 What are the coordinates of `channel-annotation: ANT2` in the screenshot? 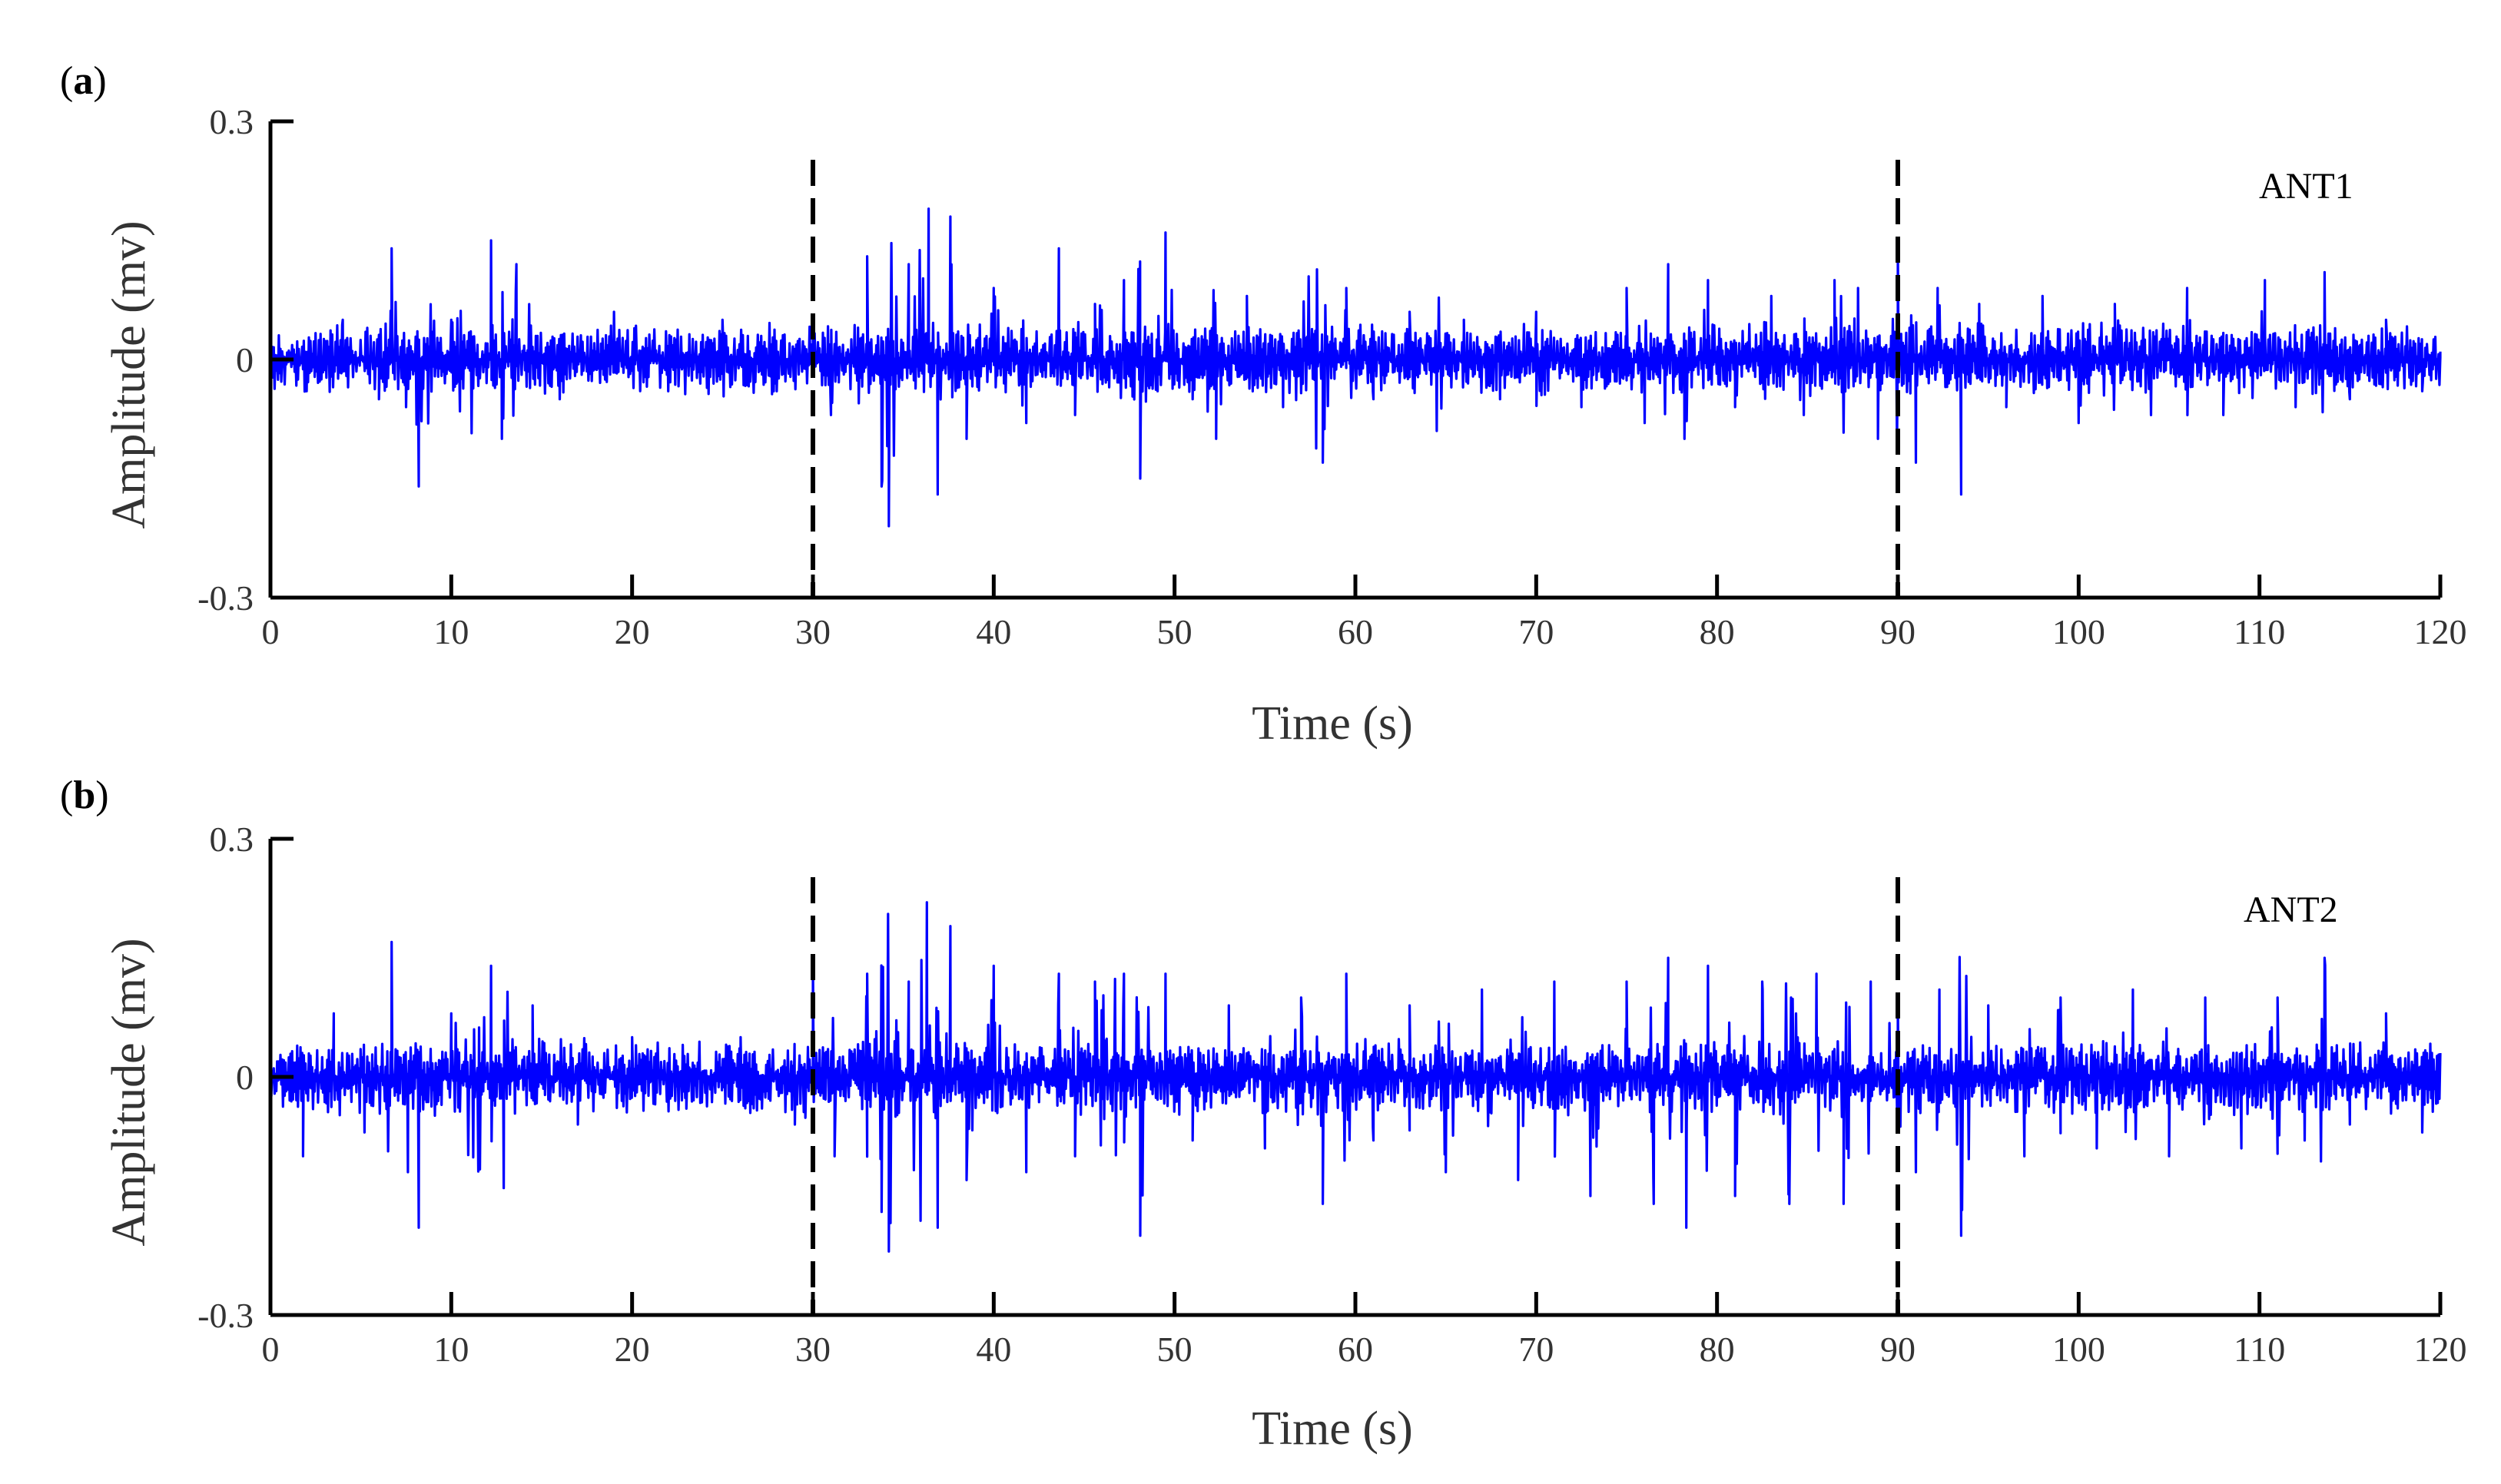 It's located at (2291, 909).